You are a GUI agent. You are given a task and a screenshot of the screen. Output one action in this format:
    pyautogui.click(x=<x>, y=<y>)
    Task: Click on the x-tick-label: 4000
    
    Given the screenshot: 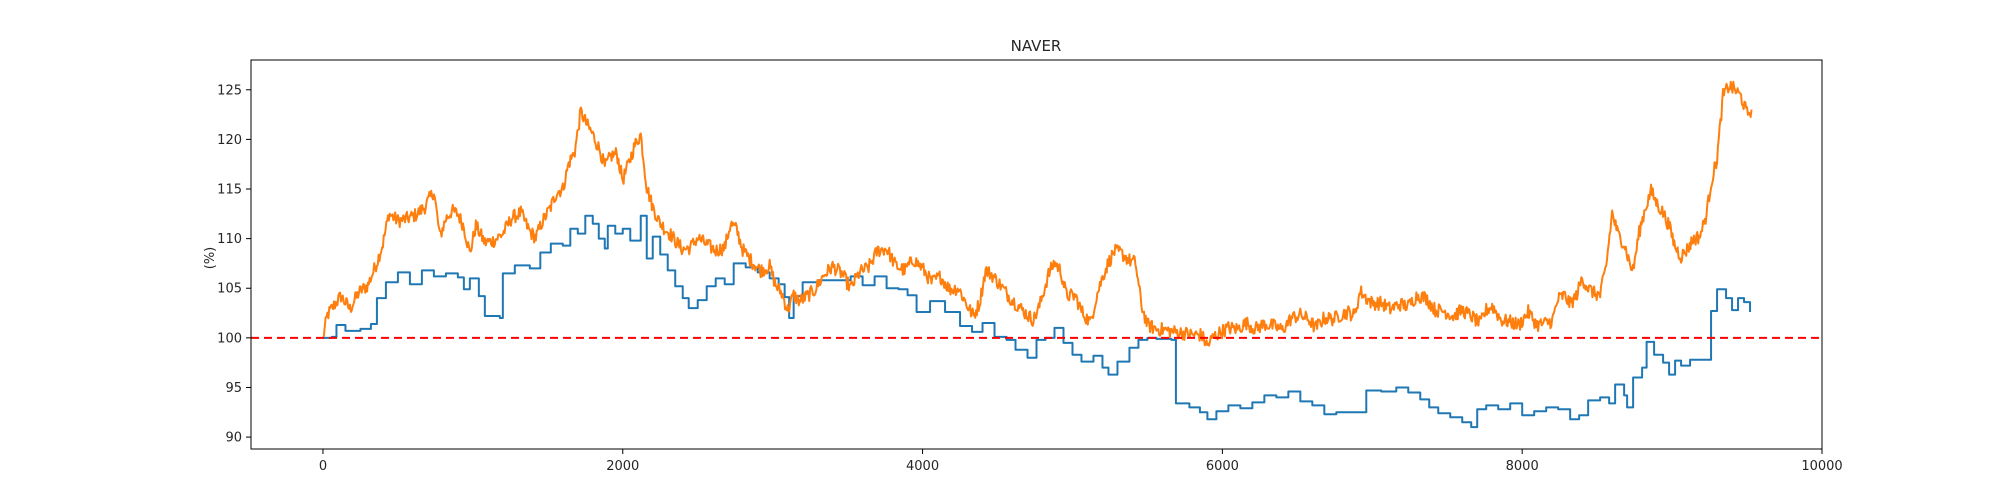 What is the action you would take?
    pyautogui.click(x=922, y=466)
    